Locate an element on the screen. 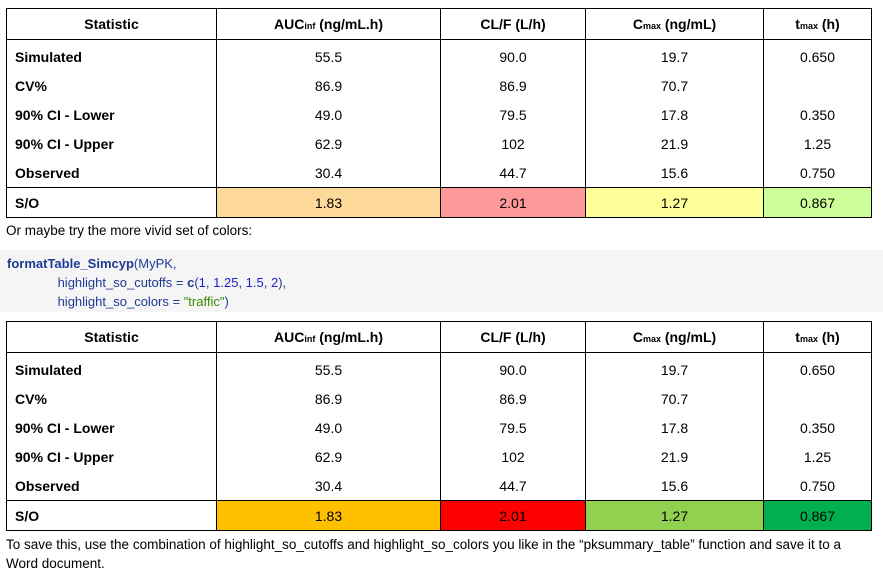 This screenshot has width=883, height=573. code-close: ) is located at coordinates (226, 301).